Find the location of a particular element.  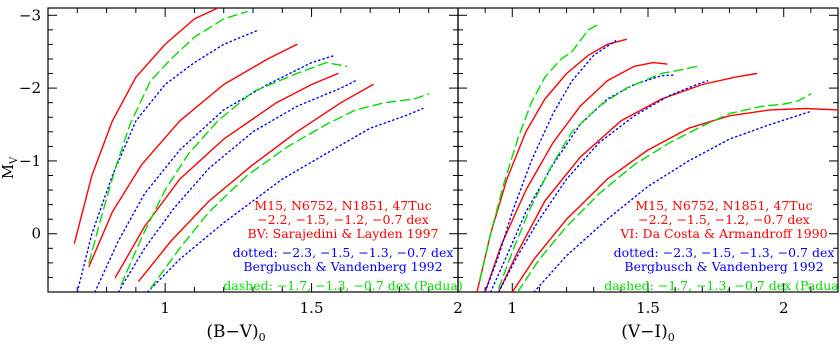

panel-right-xlabel-sub: 0 is located at coordinates (671, 337).